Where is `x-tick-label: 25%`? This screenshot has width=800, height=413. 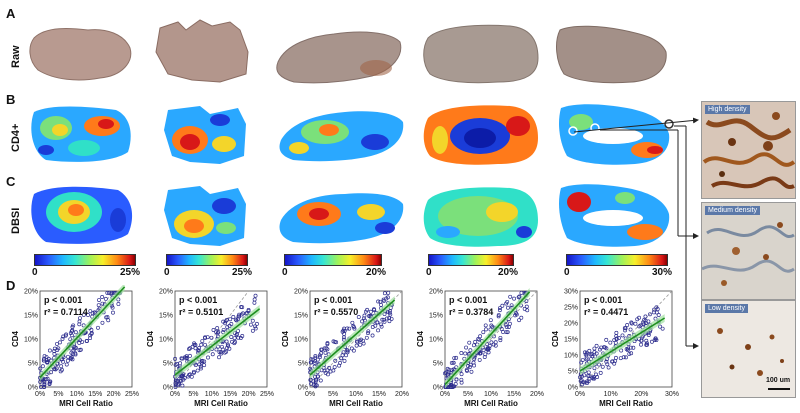
x-tick-label: 25% is located at coordinates (267, 394).